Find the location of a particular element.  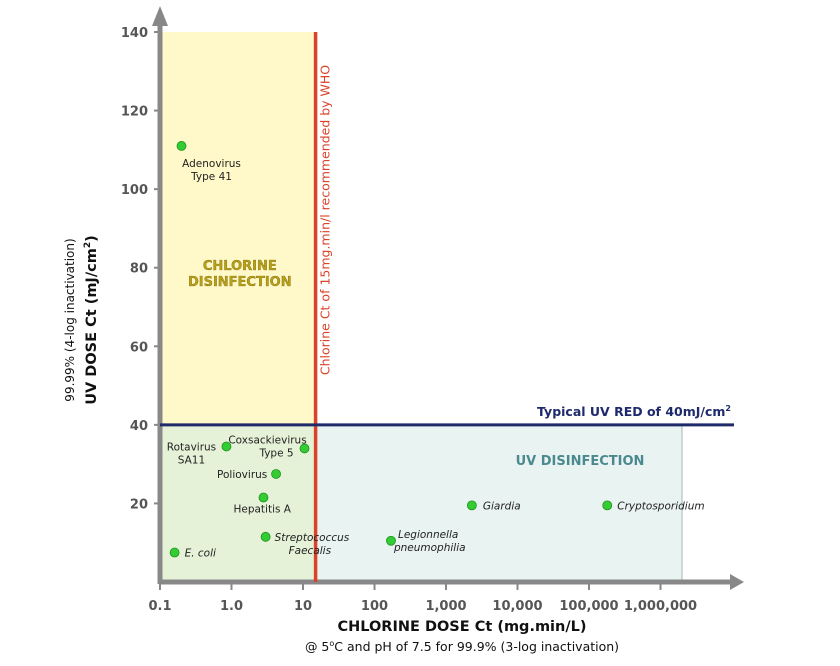

data-point-label-4: Hepatitis A is located at coordinates (262, 510).